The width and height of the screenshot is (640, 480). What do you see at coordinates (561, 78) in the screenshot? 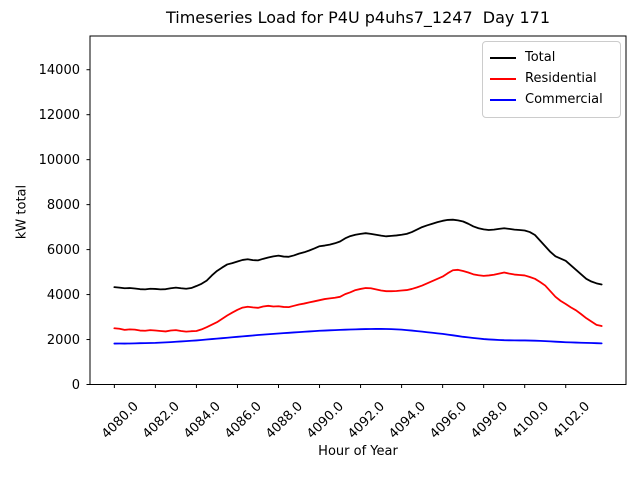
I see `legend-label: Residential` at bounding box center [561, 78].